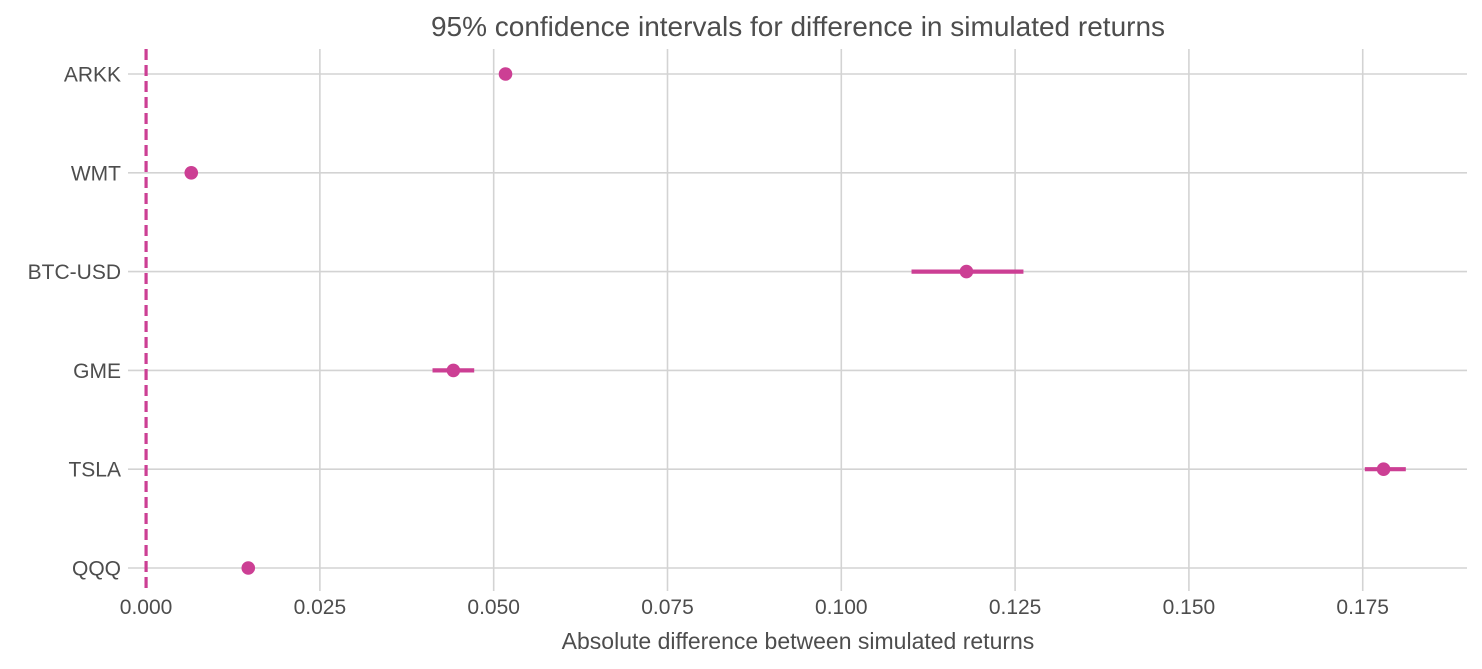 Image resolution: width=1482 pixels, height=669 pixels. What do you see at coordinates (75, 322) in the screenshot?
I see `y-axis-ticks: ARKK WMT BTC-USD GME TSLA QQQ` at bounding box center [75, 322].